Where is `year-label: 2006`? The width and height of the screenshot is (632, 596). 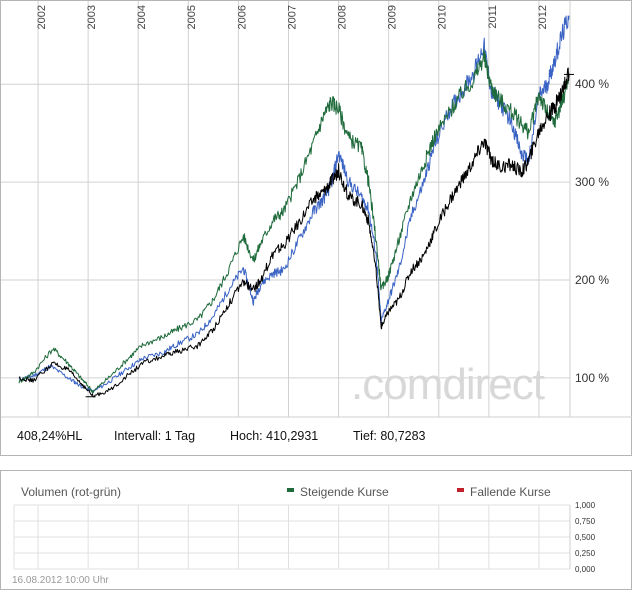
year-label: 2006 is located at coordinates (242, 17).